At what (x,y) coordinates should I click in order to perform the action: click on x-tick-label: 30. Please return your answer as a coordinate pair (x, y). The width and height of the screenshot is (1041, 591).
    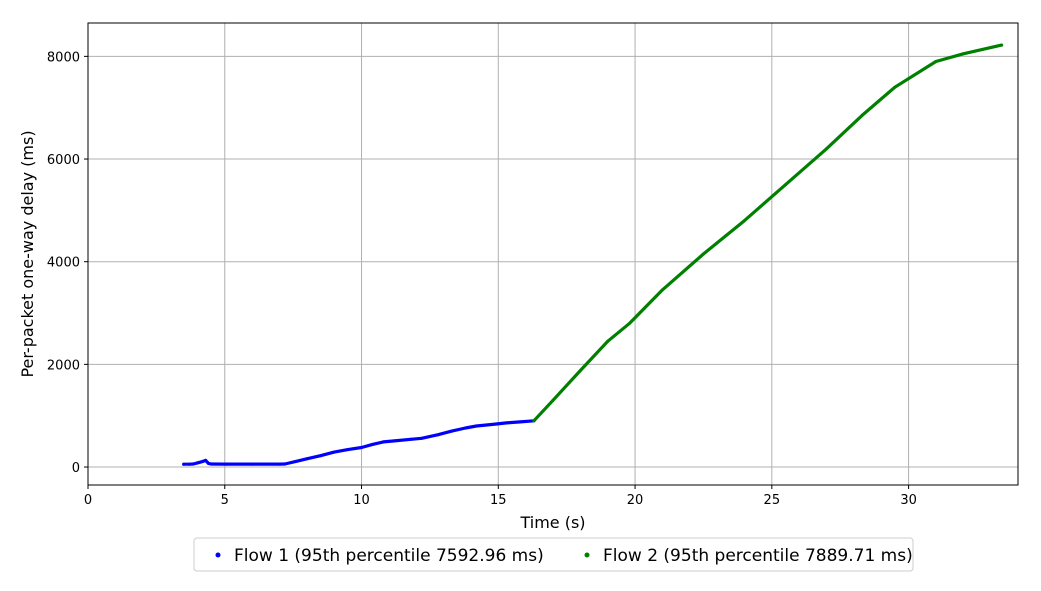
    Looking at the image, I should click on (908, 500).